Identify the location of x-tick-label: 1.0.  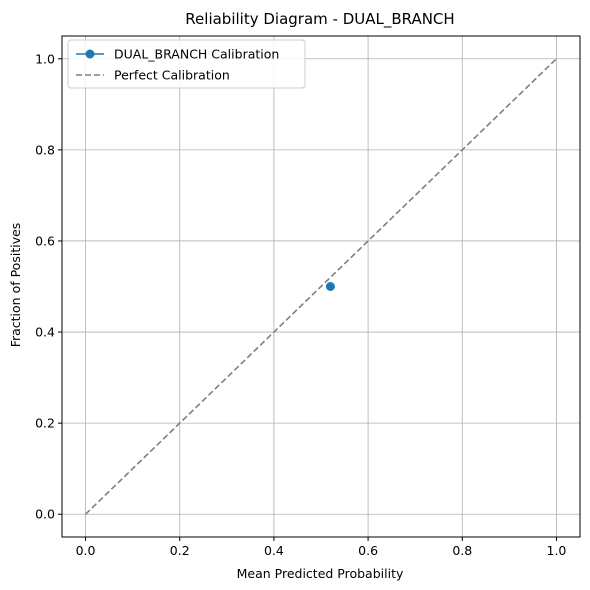
(557, 550).